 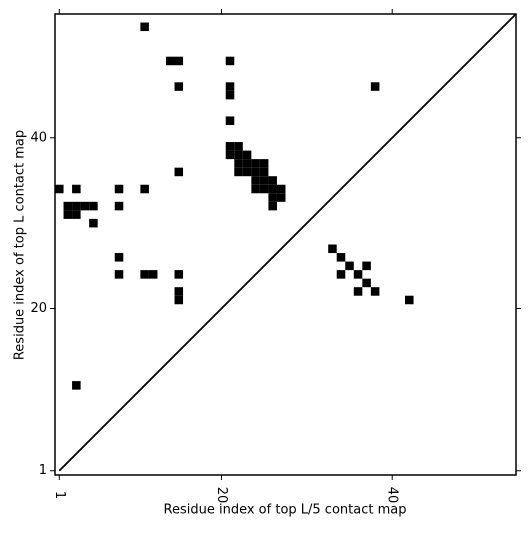 What do you see at coordinates (38, 308) in the screenshot?
I see `y-tick-label: 20` at bounding box center [38, 308].